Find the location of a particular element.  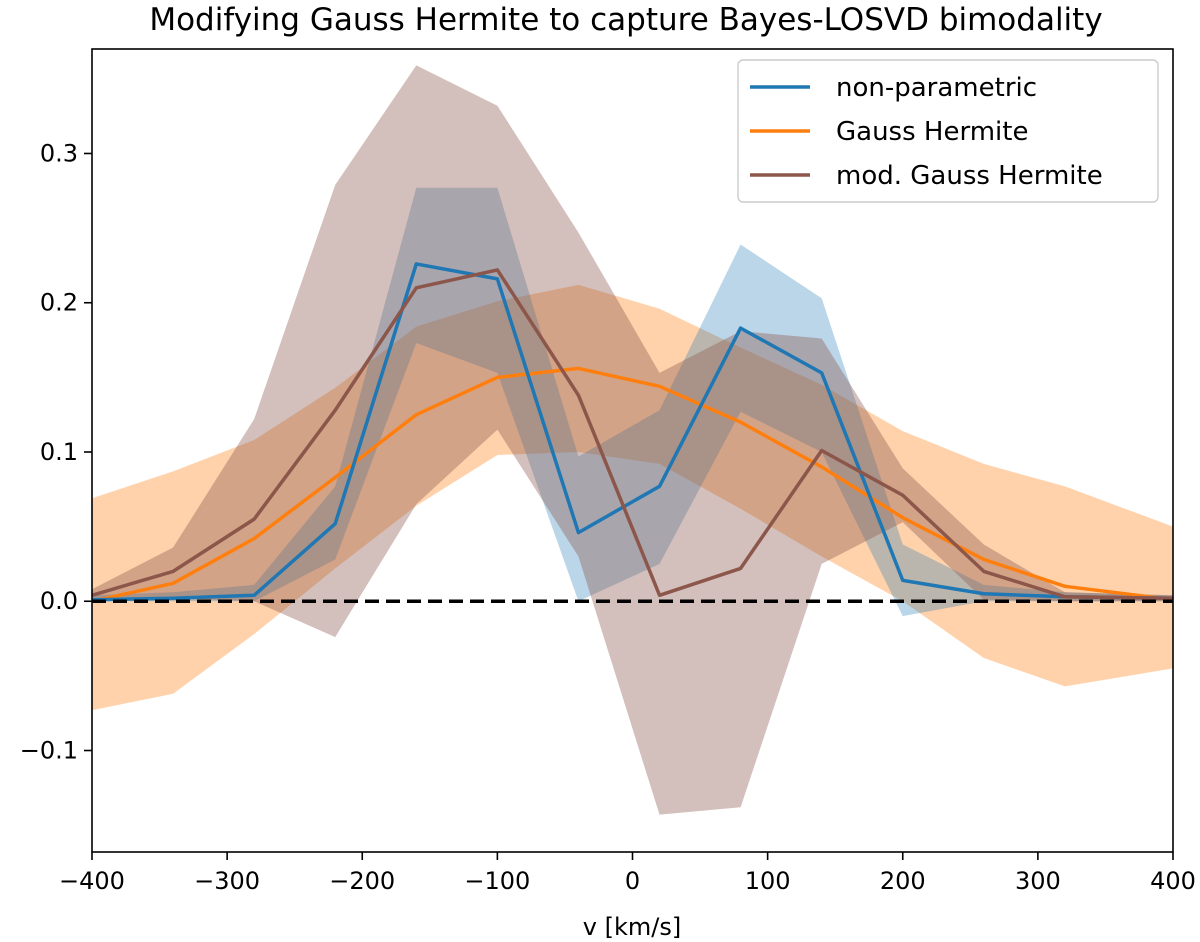

legend-box is located at coordinates (948, 131).